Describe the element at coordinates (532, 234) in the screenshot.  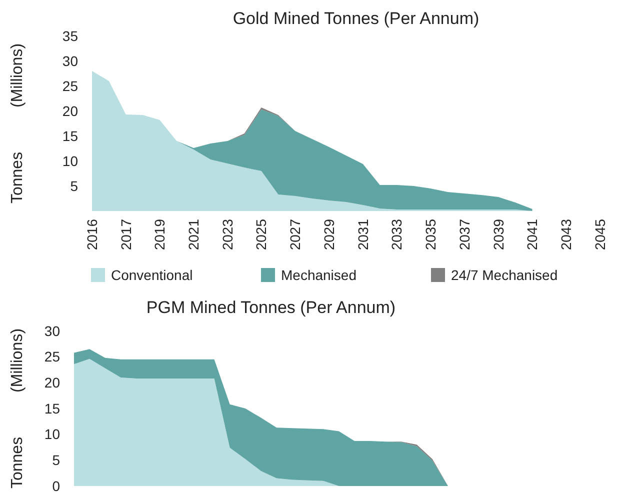
I see `x-tick-label: 2041` at that location.